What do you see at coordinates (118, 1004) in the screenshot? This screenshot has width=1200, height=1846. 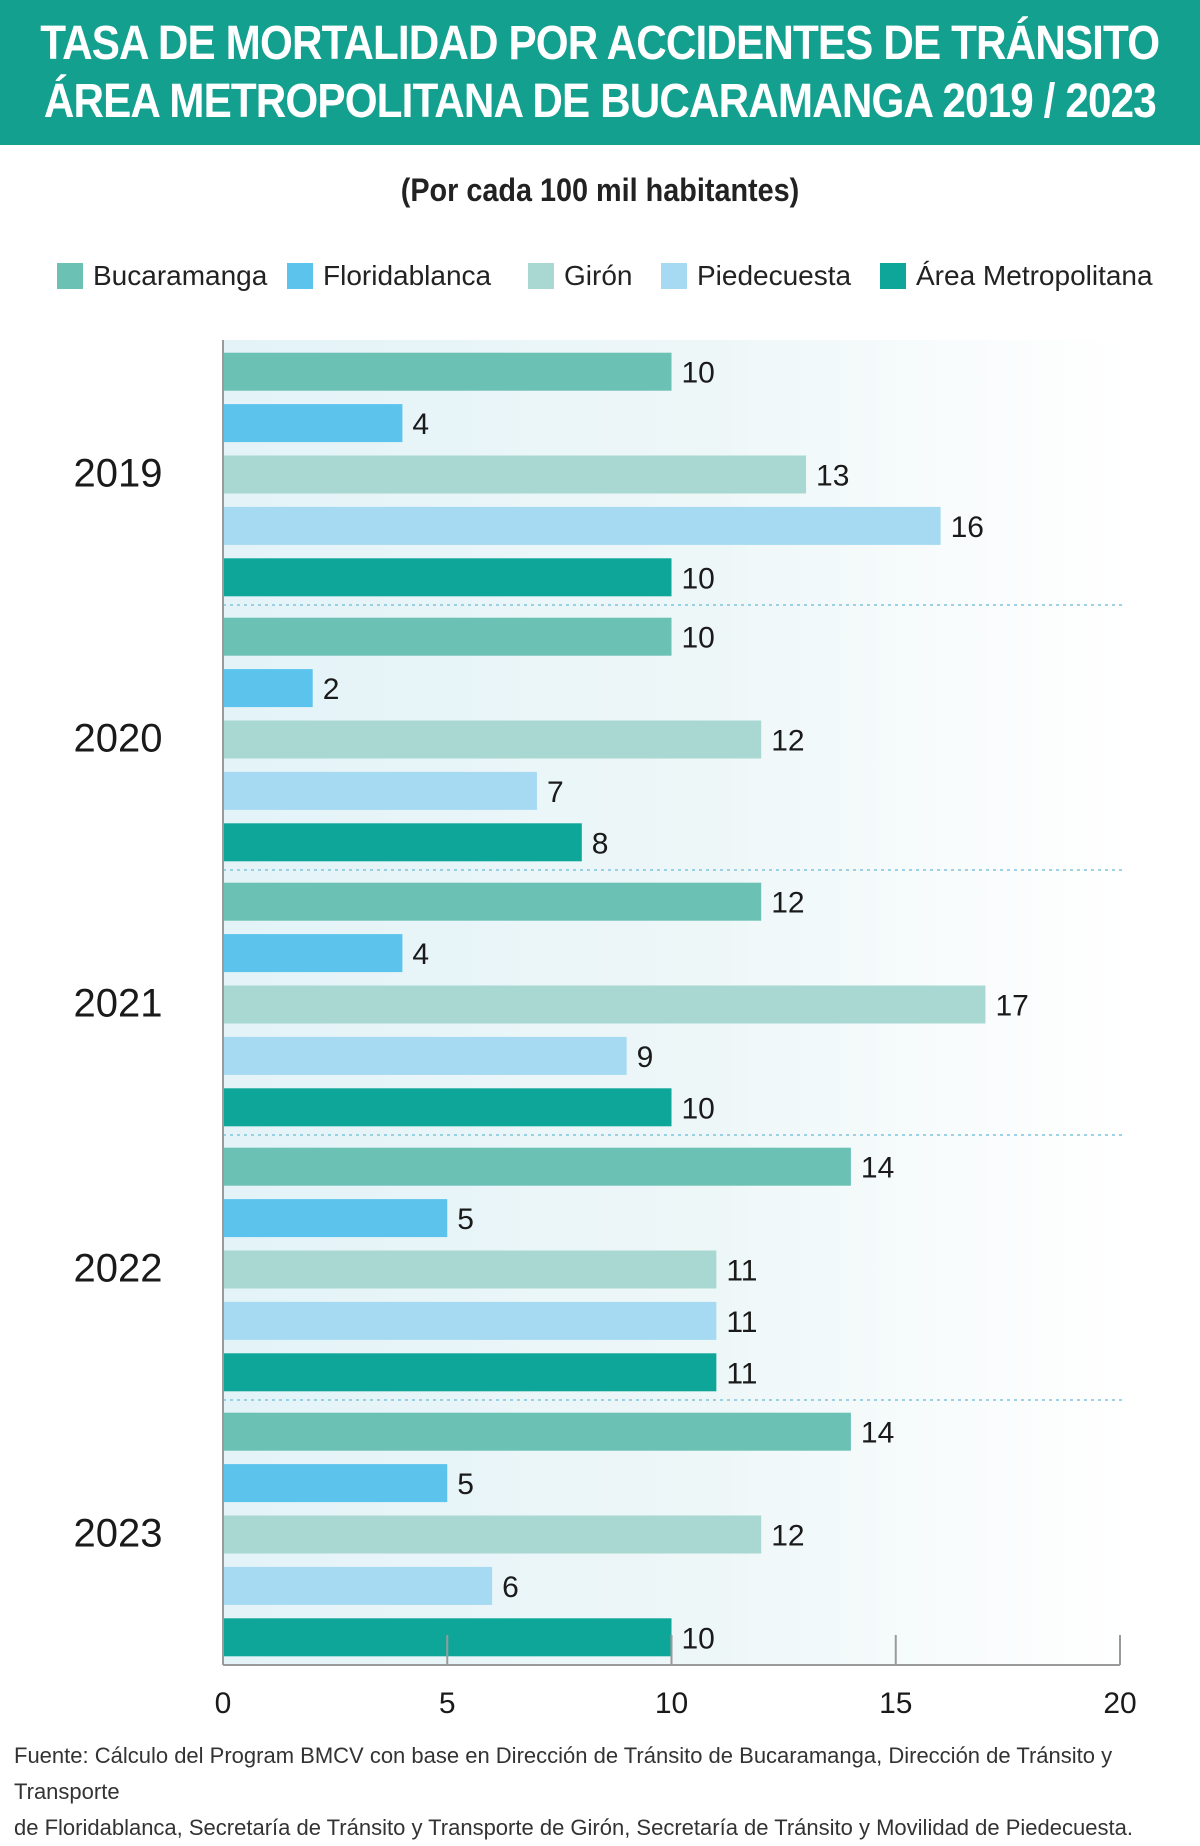 I see `category-label: 2021` at bounding box center [118, 1004].